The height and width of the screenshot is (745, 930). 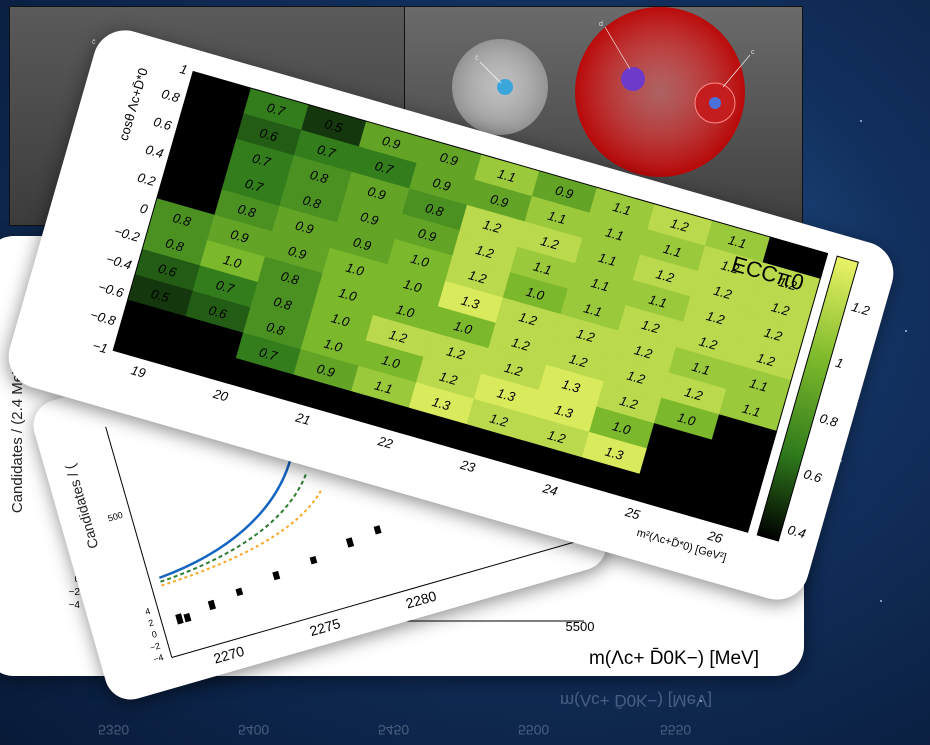 I want to click on y-axis-label: cosθ Λc+D̄*0, so click(x=133, y=104).